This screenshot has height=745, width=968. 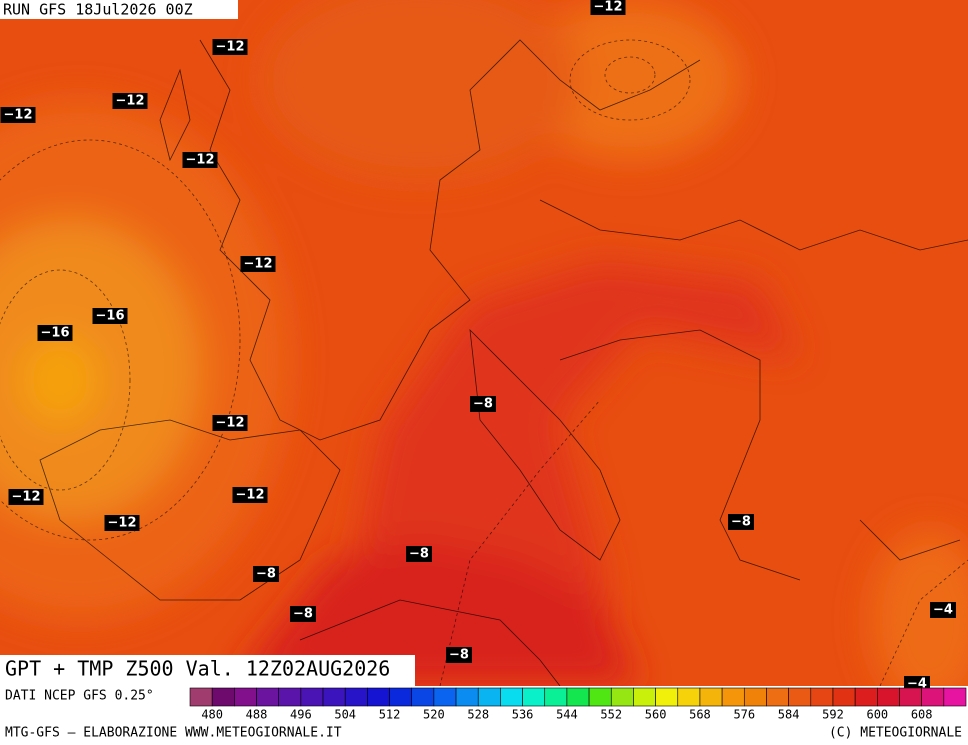 I want to click on colorbar-tick-label: 544, so click(x=567, y=715).